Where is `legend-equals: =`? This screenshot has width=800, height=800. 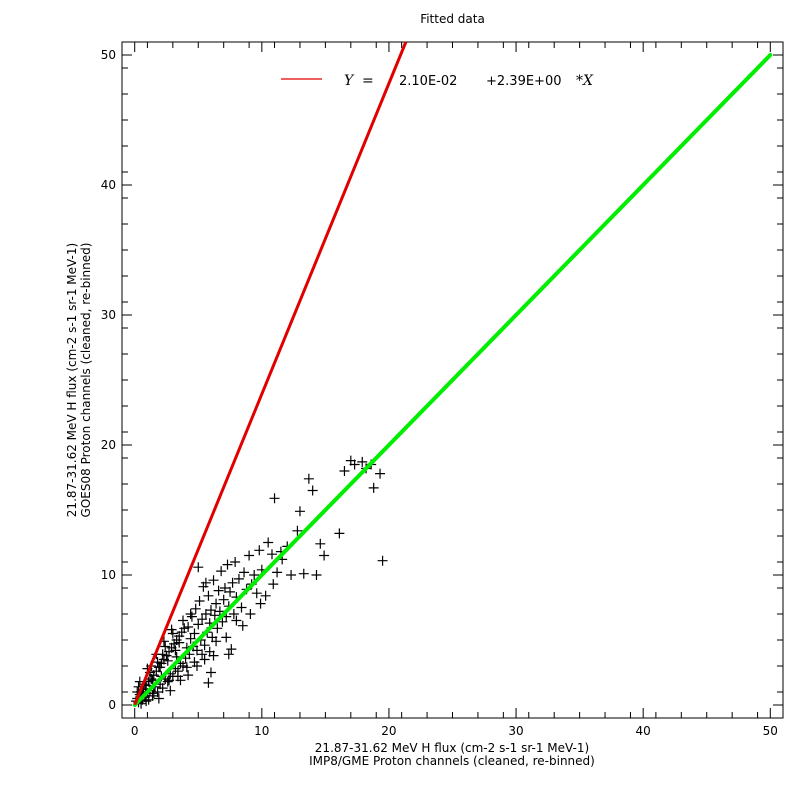 legend-equals: = is located at coordinates (368, 81).